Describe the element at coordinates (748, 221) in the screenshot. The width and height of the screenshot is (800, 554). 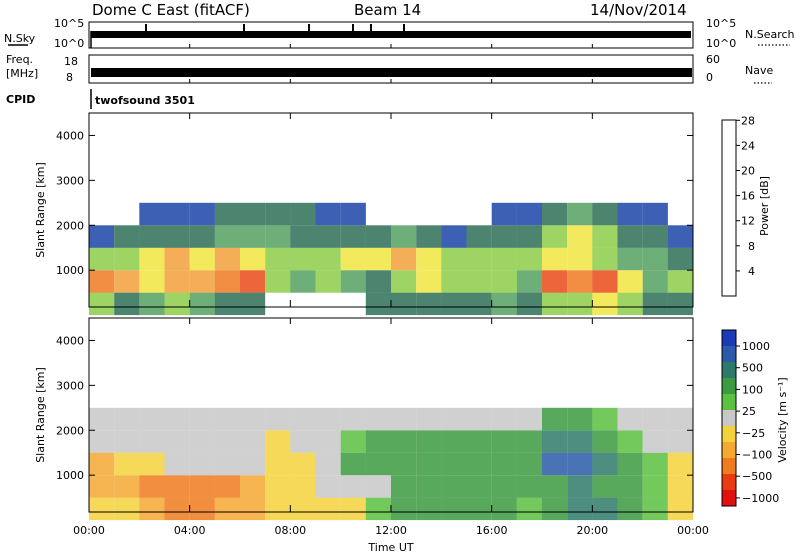
I see `power-colorbar-tick-label: 12` at that location.